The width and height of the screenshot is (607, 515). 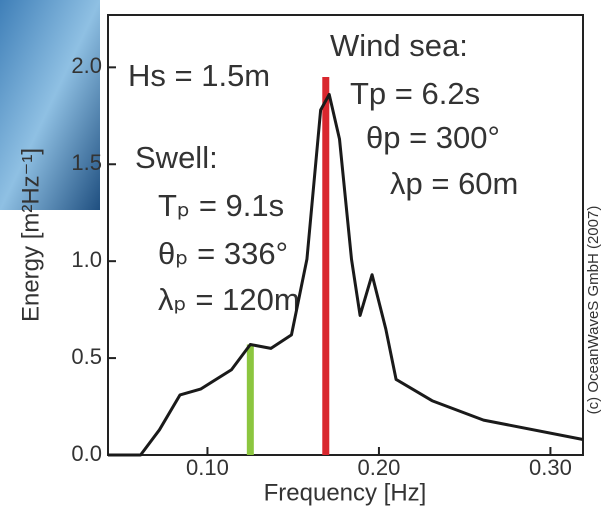 I want to click on credit: (c) OceanWaveS GmbH (2007), so click(x=593, y=310).